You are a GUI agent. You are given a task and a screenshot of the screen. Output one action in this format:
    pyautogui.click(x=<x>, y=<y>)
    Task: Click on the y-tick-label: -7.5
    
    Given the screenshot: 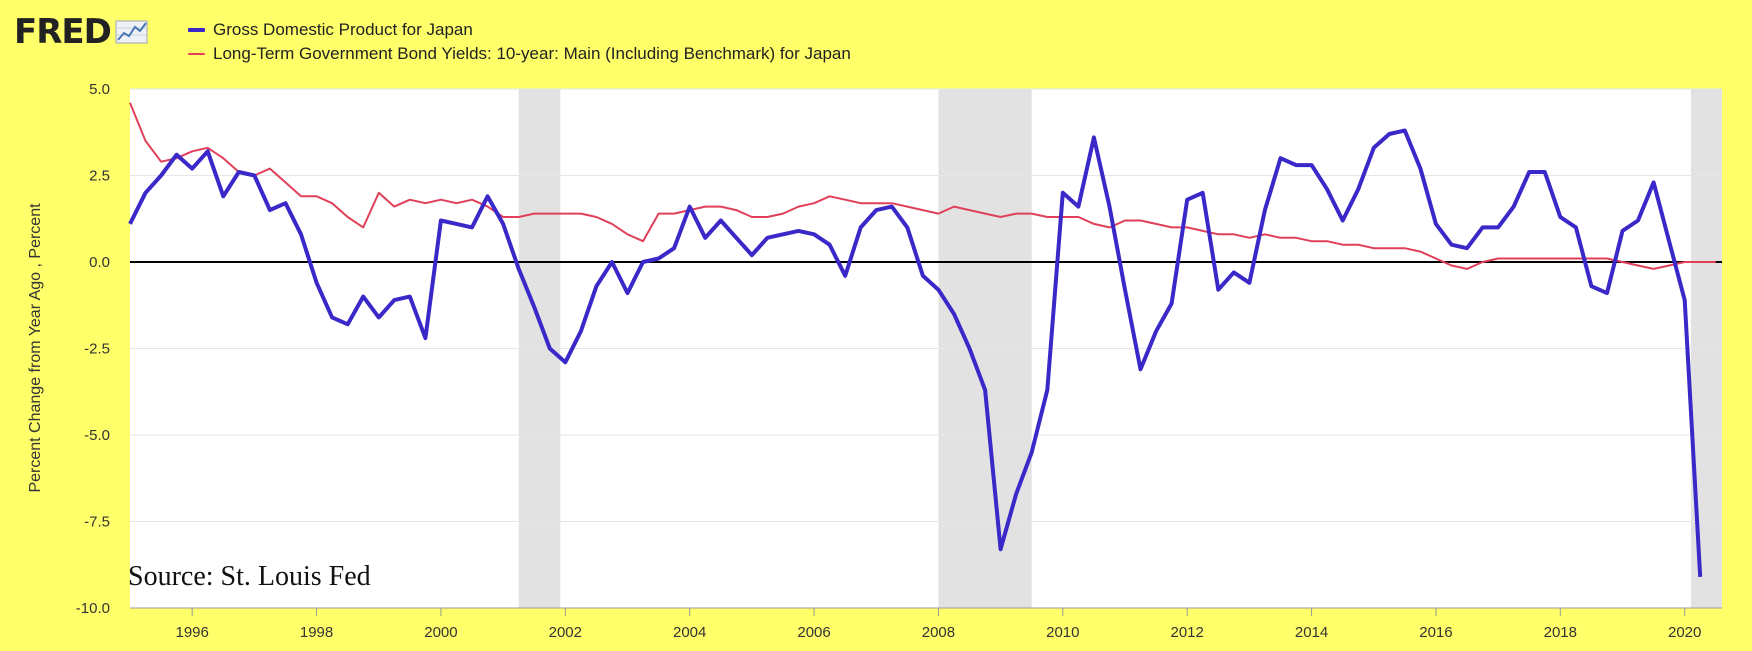 What is the action you would take?
    pyautogui.click(x=97, y=522)
    